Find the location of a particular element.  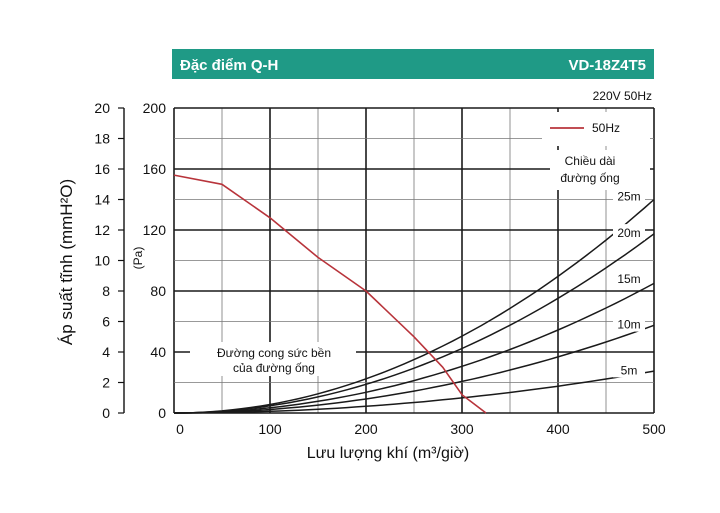

y-tick-mm: 16 is located at coordinates (102, 169).